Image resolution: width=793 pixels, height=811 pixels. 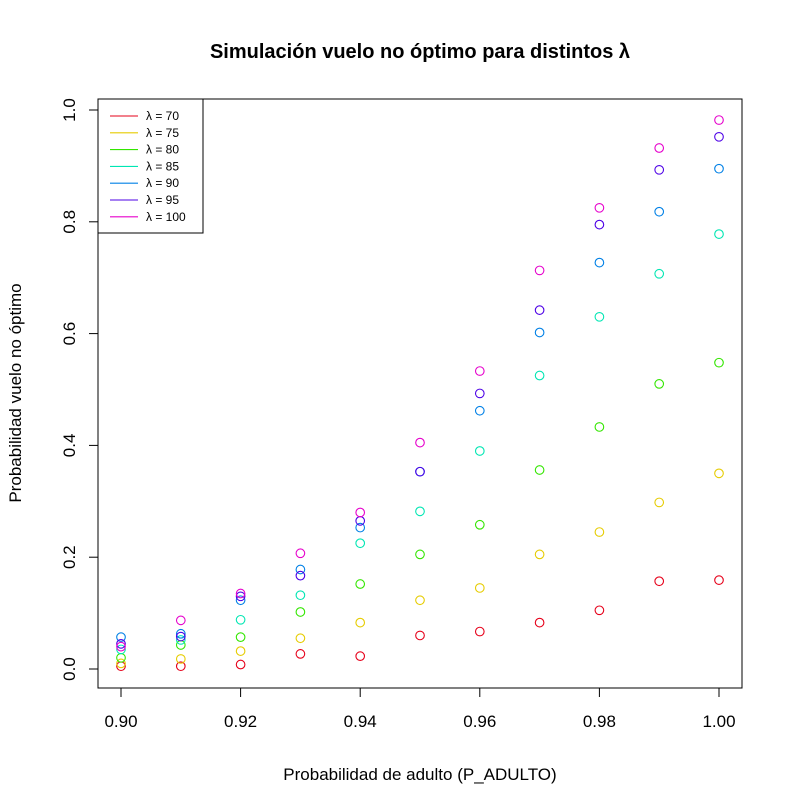 What do you see at coordinates (599, 721) in the screenshot?
I see `x-tick-label: 0.98` at bounding box center [599, 721].